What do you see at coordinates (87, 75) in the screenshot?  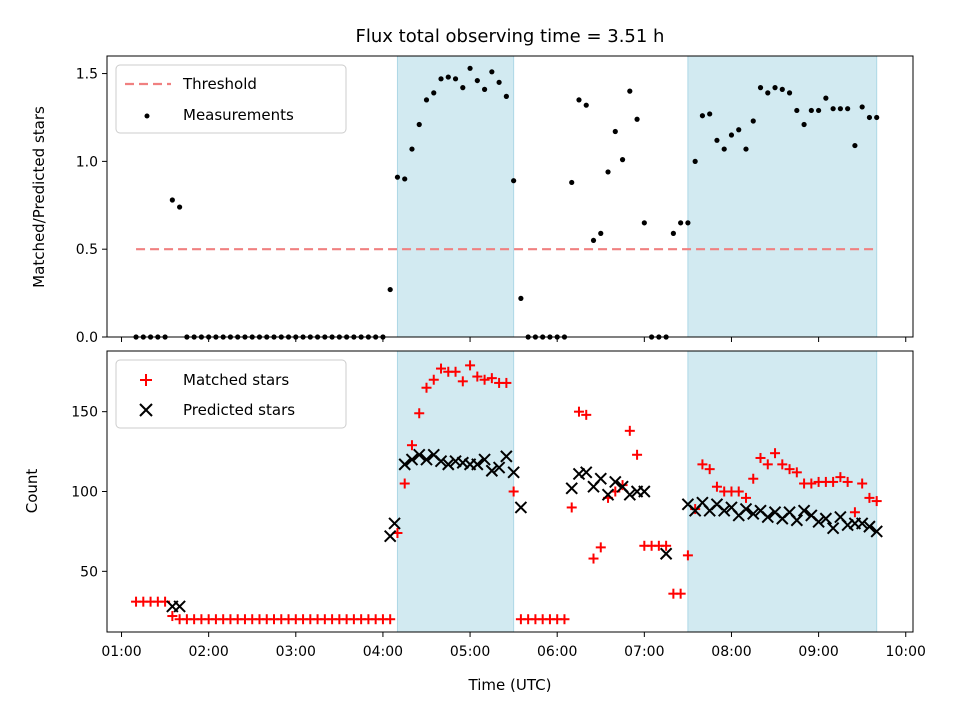 I see `top-ytick-label: 1.5` at bounding box center [87, 75].